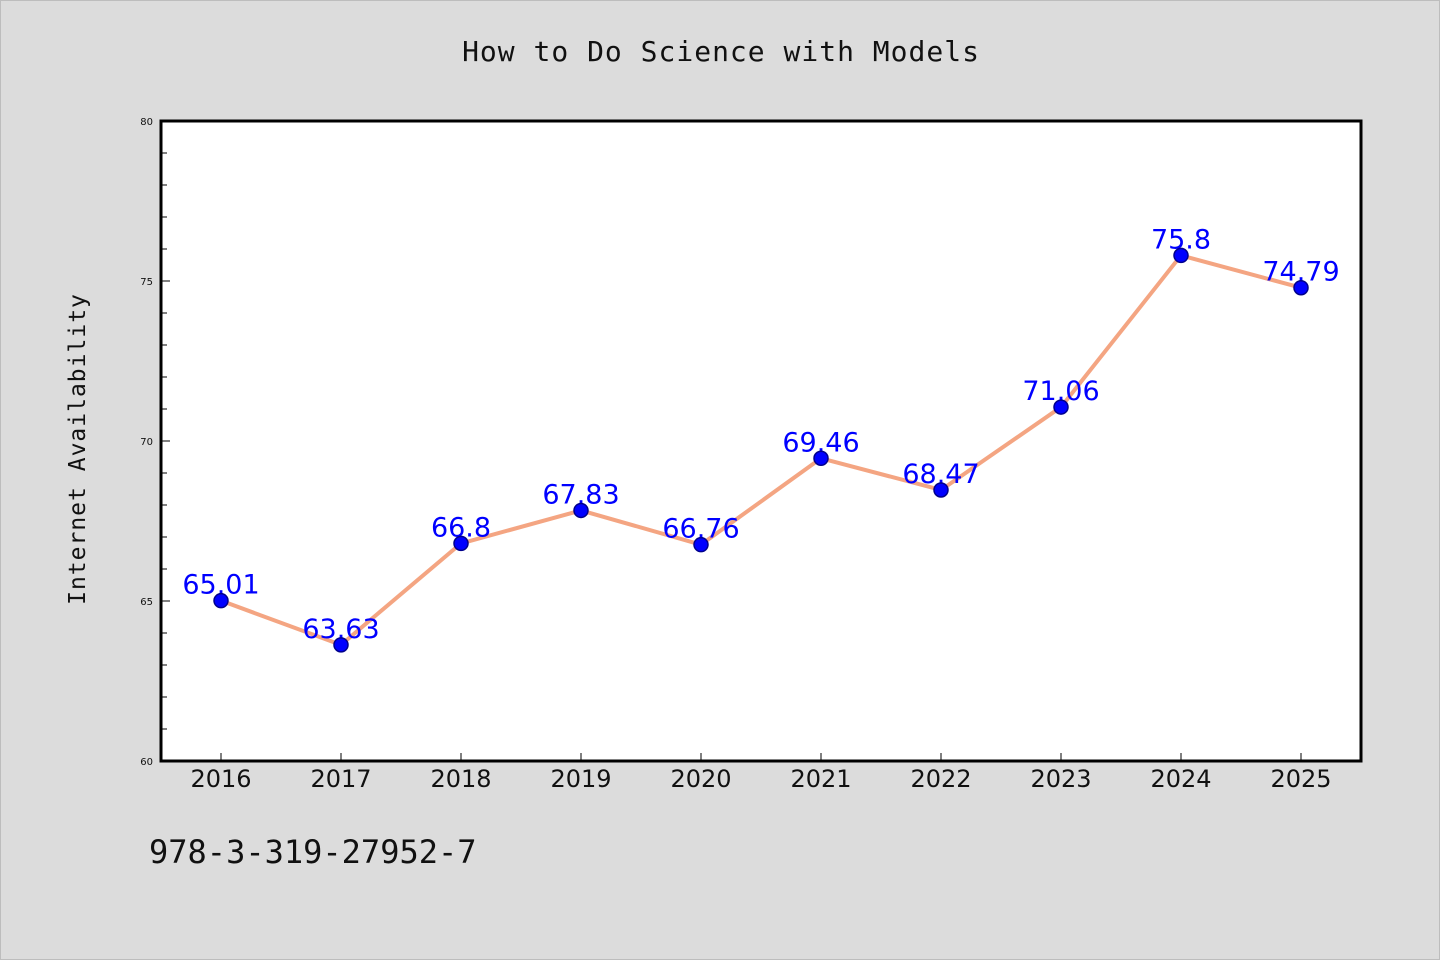 The width and height of the screenshot is (1440, 960). I want to click on x-tick-label: 2016, so click(220, 779).